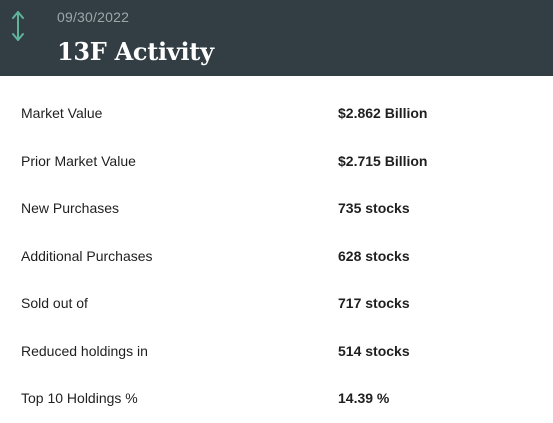 The height and width of the screenshot is (423, 553). I want to click on row-value: $2.715 Billion, so click(383, 160).